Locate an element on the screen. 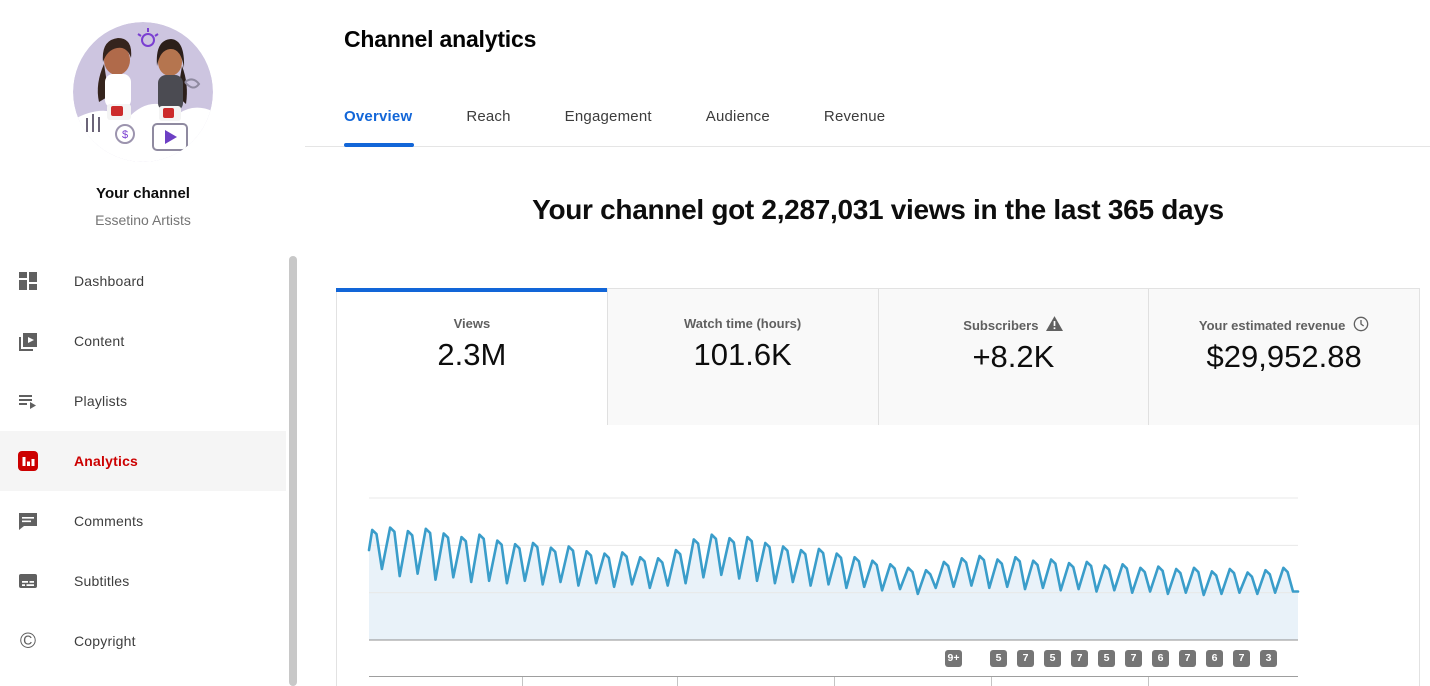 Image resolution: width=1430 pixels, height=686 pixels. page-title: Channel analytics is located at coordinates (440, 39).